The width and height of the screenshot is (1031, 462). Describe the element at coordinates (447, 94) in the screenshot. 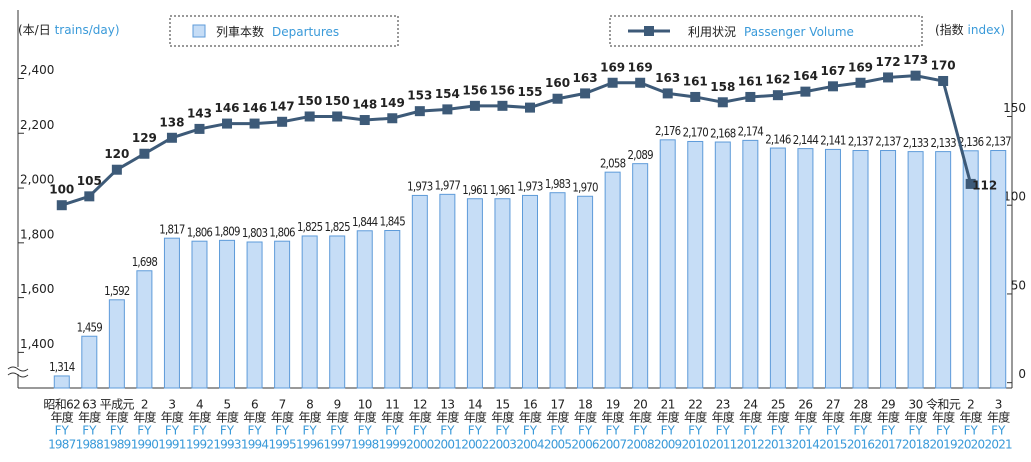

I see `line-value-label: 154` at that location.